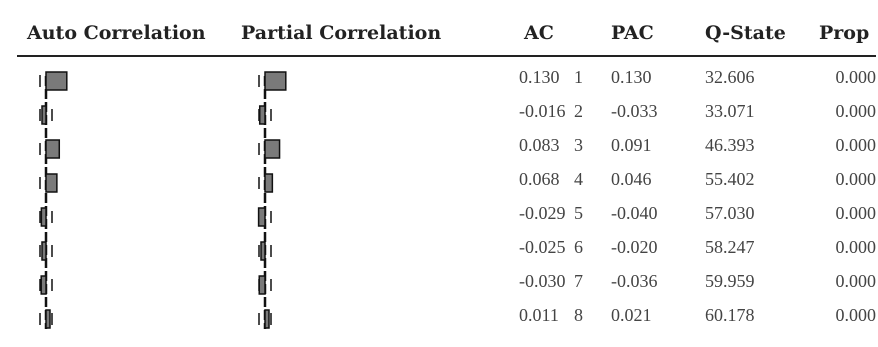 The image size is (878, 347). What do you see at coordinates (634, 213) in the screenshot?
I see `cell-pac: -0.040` at bounding box center [634, 213].